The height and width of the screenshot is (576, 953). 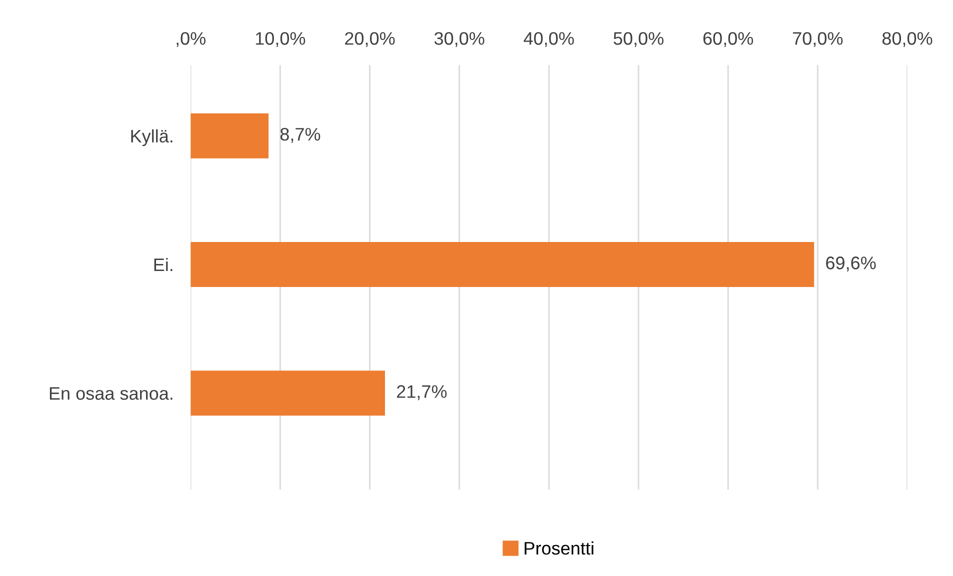 I want to click on x-tick-label: ,0%, so click(x=191, y=39).